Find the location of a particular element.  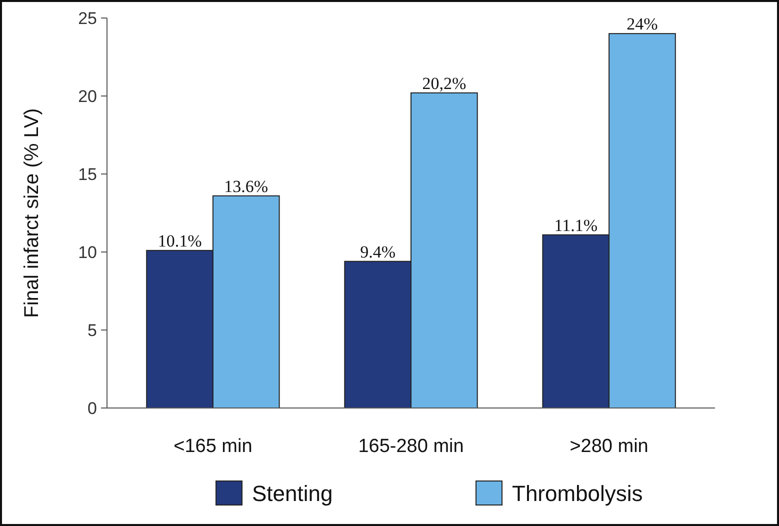

y-tick-label: 0 is located at coordinates (92, 408).